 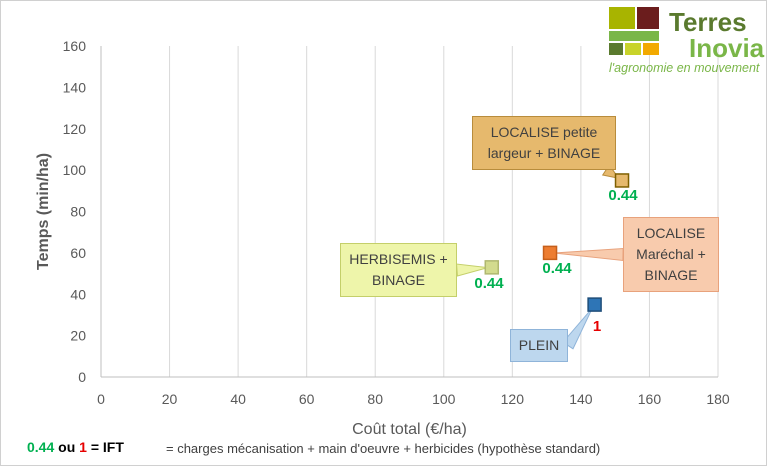 I want to click on logo-word-terres: Terres, so click(x=708, y=22).